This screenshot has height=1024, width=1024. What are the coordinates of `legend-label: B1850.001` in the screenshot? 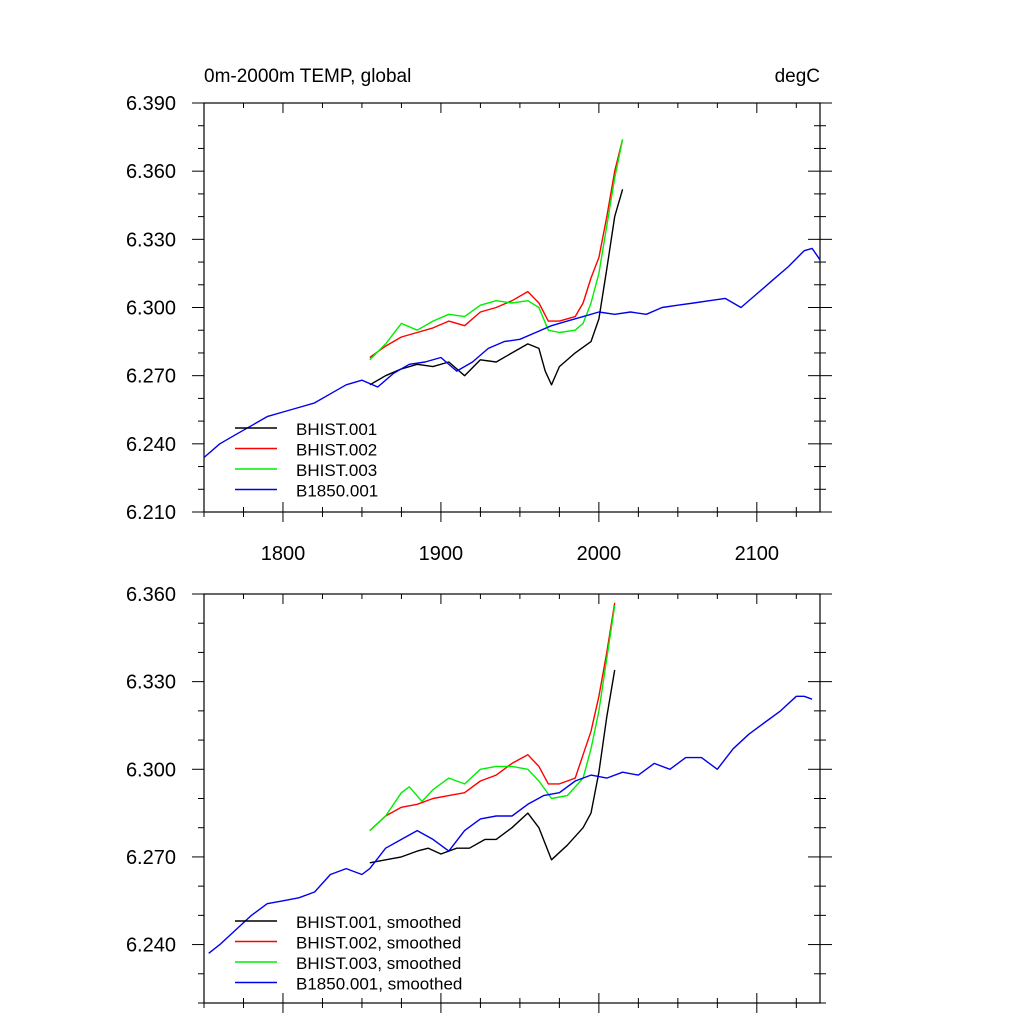 It's located at (337, 491).